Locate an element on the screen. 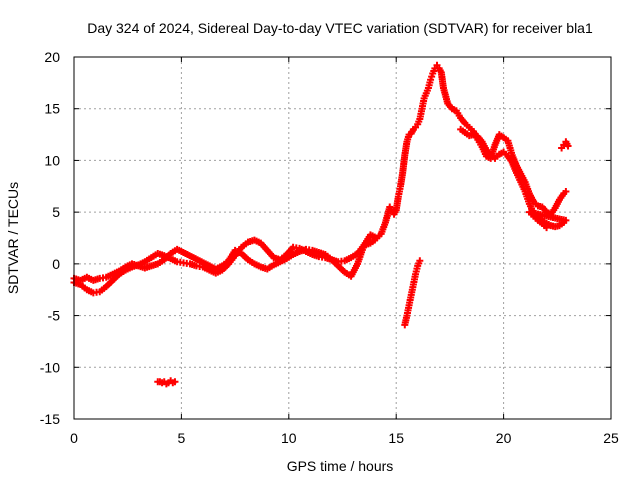 The image size is (640, 480). series-late-cluster is located at coordinates (565, 145).